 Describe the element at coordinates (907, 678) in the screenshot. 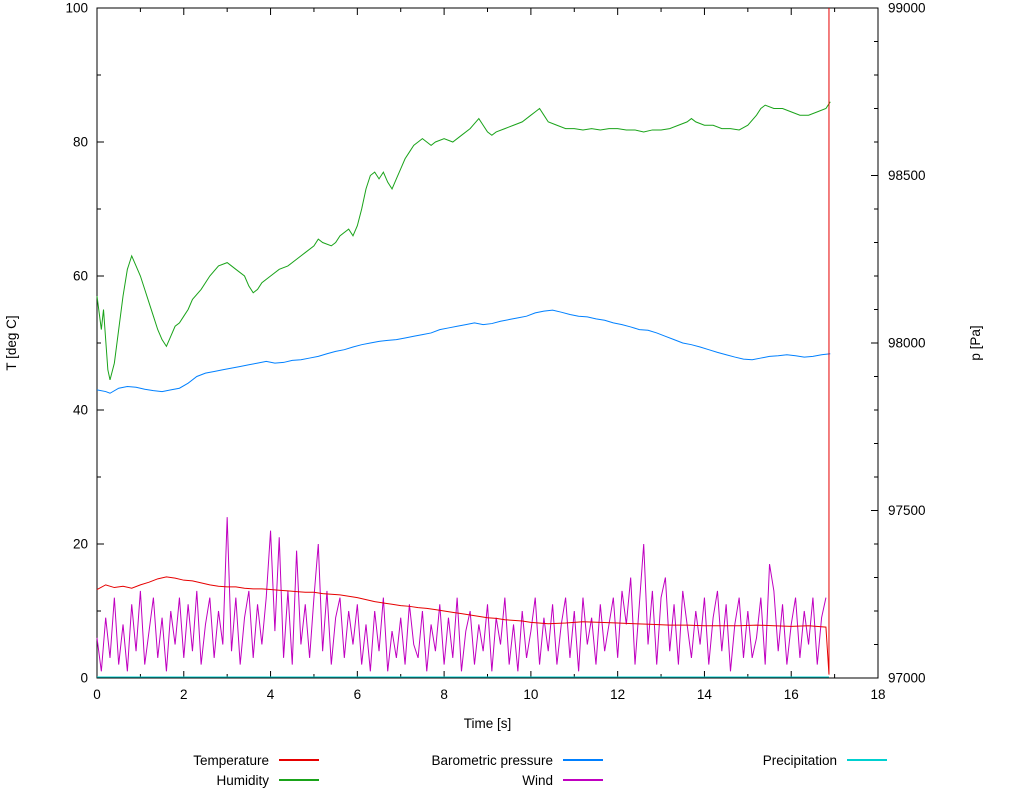

I see `y-right-tick-label: 97000` at that location.